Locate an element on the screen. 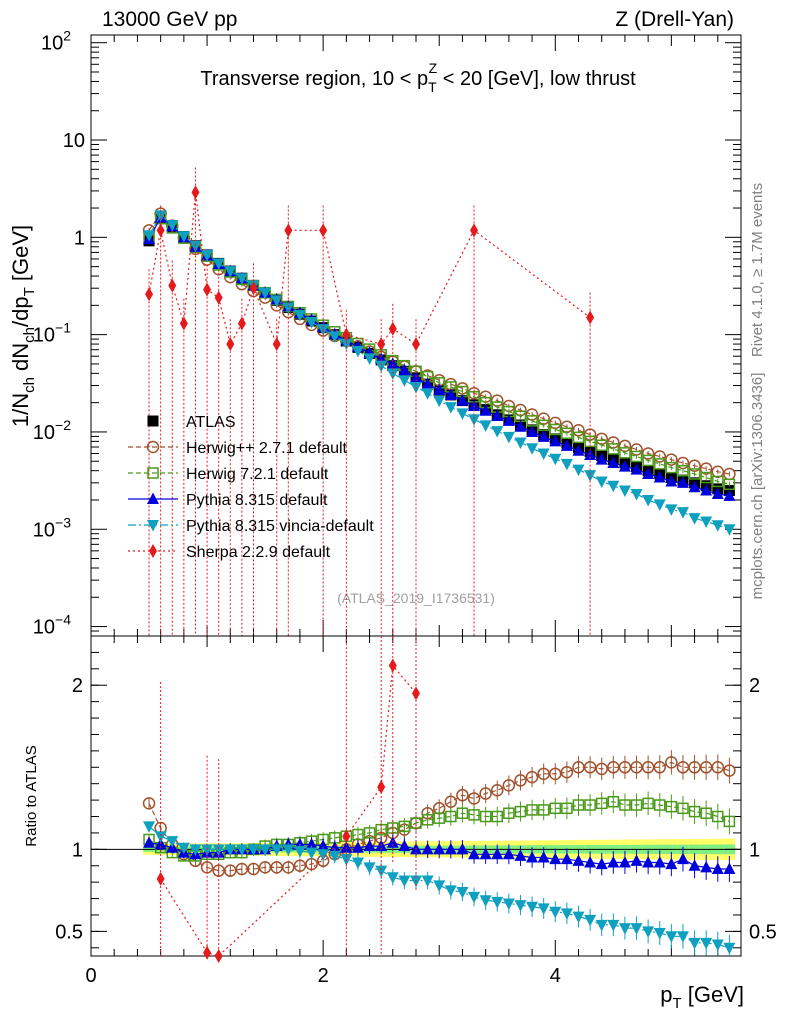  x-tick-label: 4 is located at coordinates (555, 976).